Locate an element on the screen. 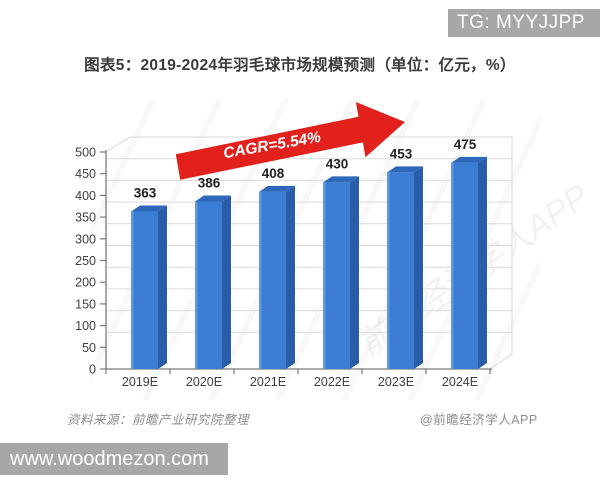 The height and width of the screenshot is (480, 600). telegram-banner: TG: MYYJJPP is located at coordinates (524, 23).